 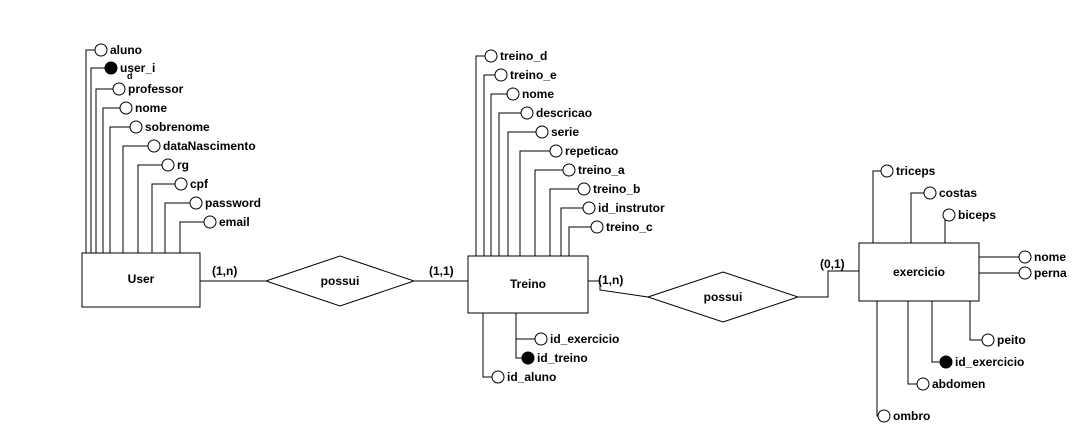 What do you see at coordinates (441, 271) in the screenshot?
I see `cardinality-treino: (1,1)` at bounding box center [441, 271].